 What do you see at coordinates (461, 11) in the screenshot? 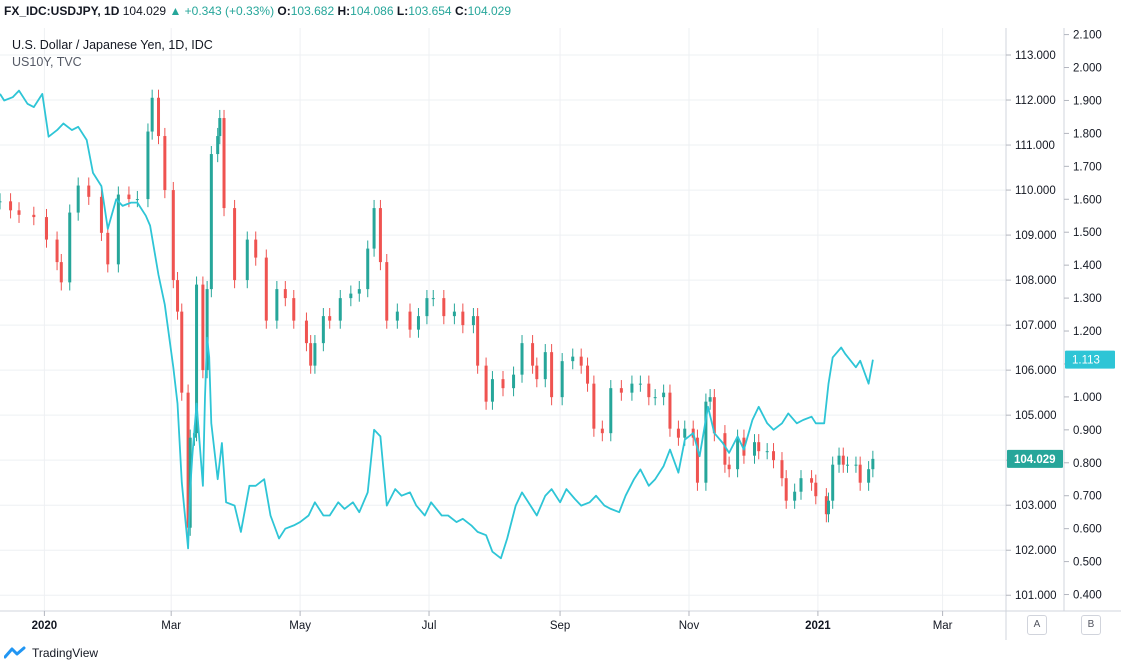
I see `close-label: C:` at bounding box center [461, 11].